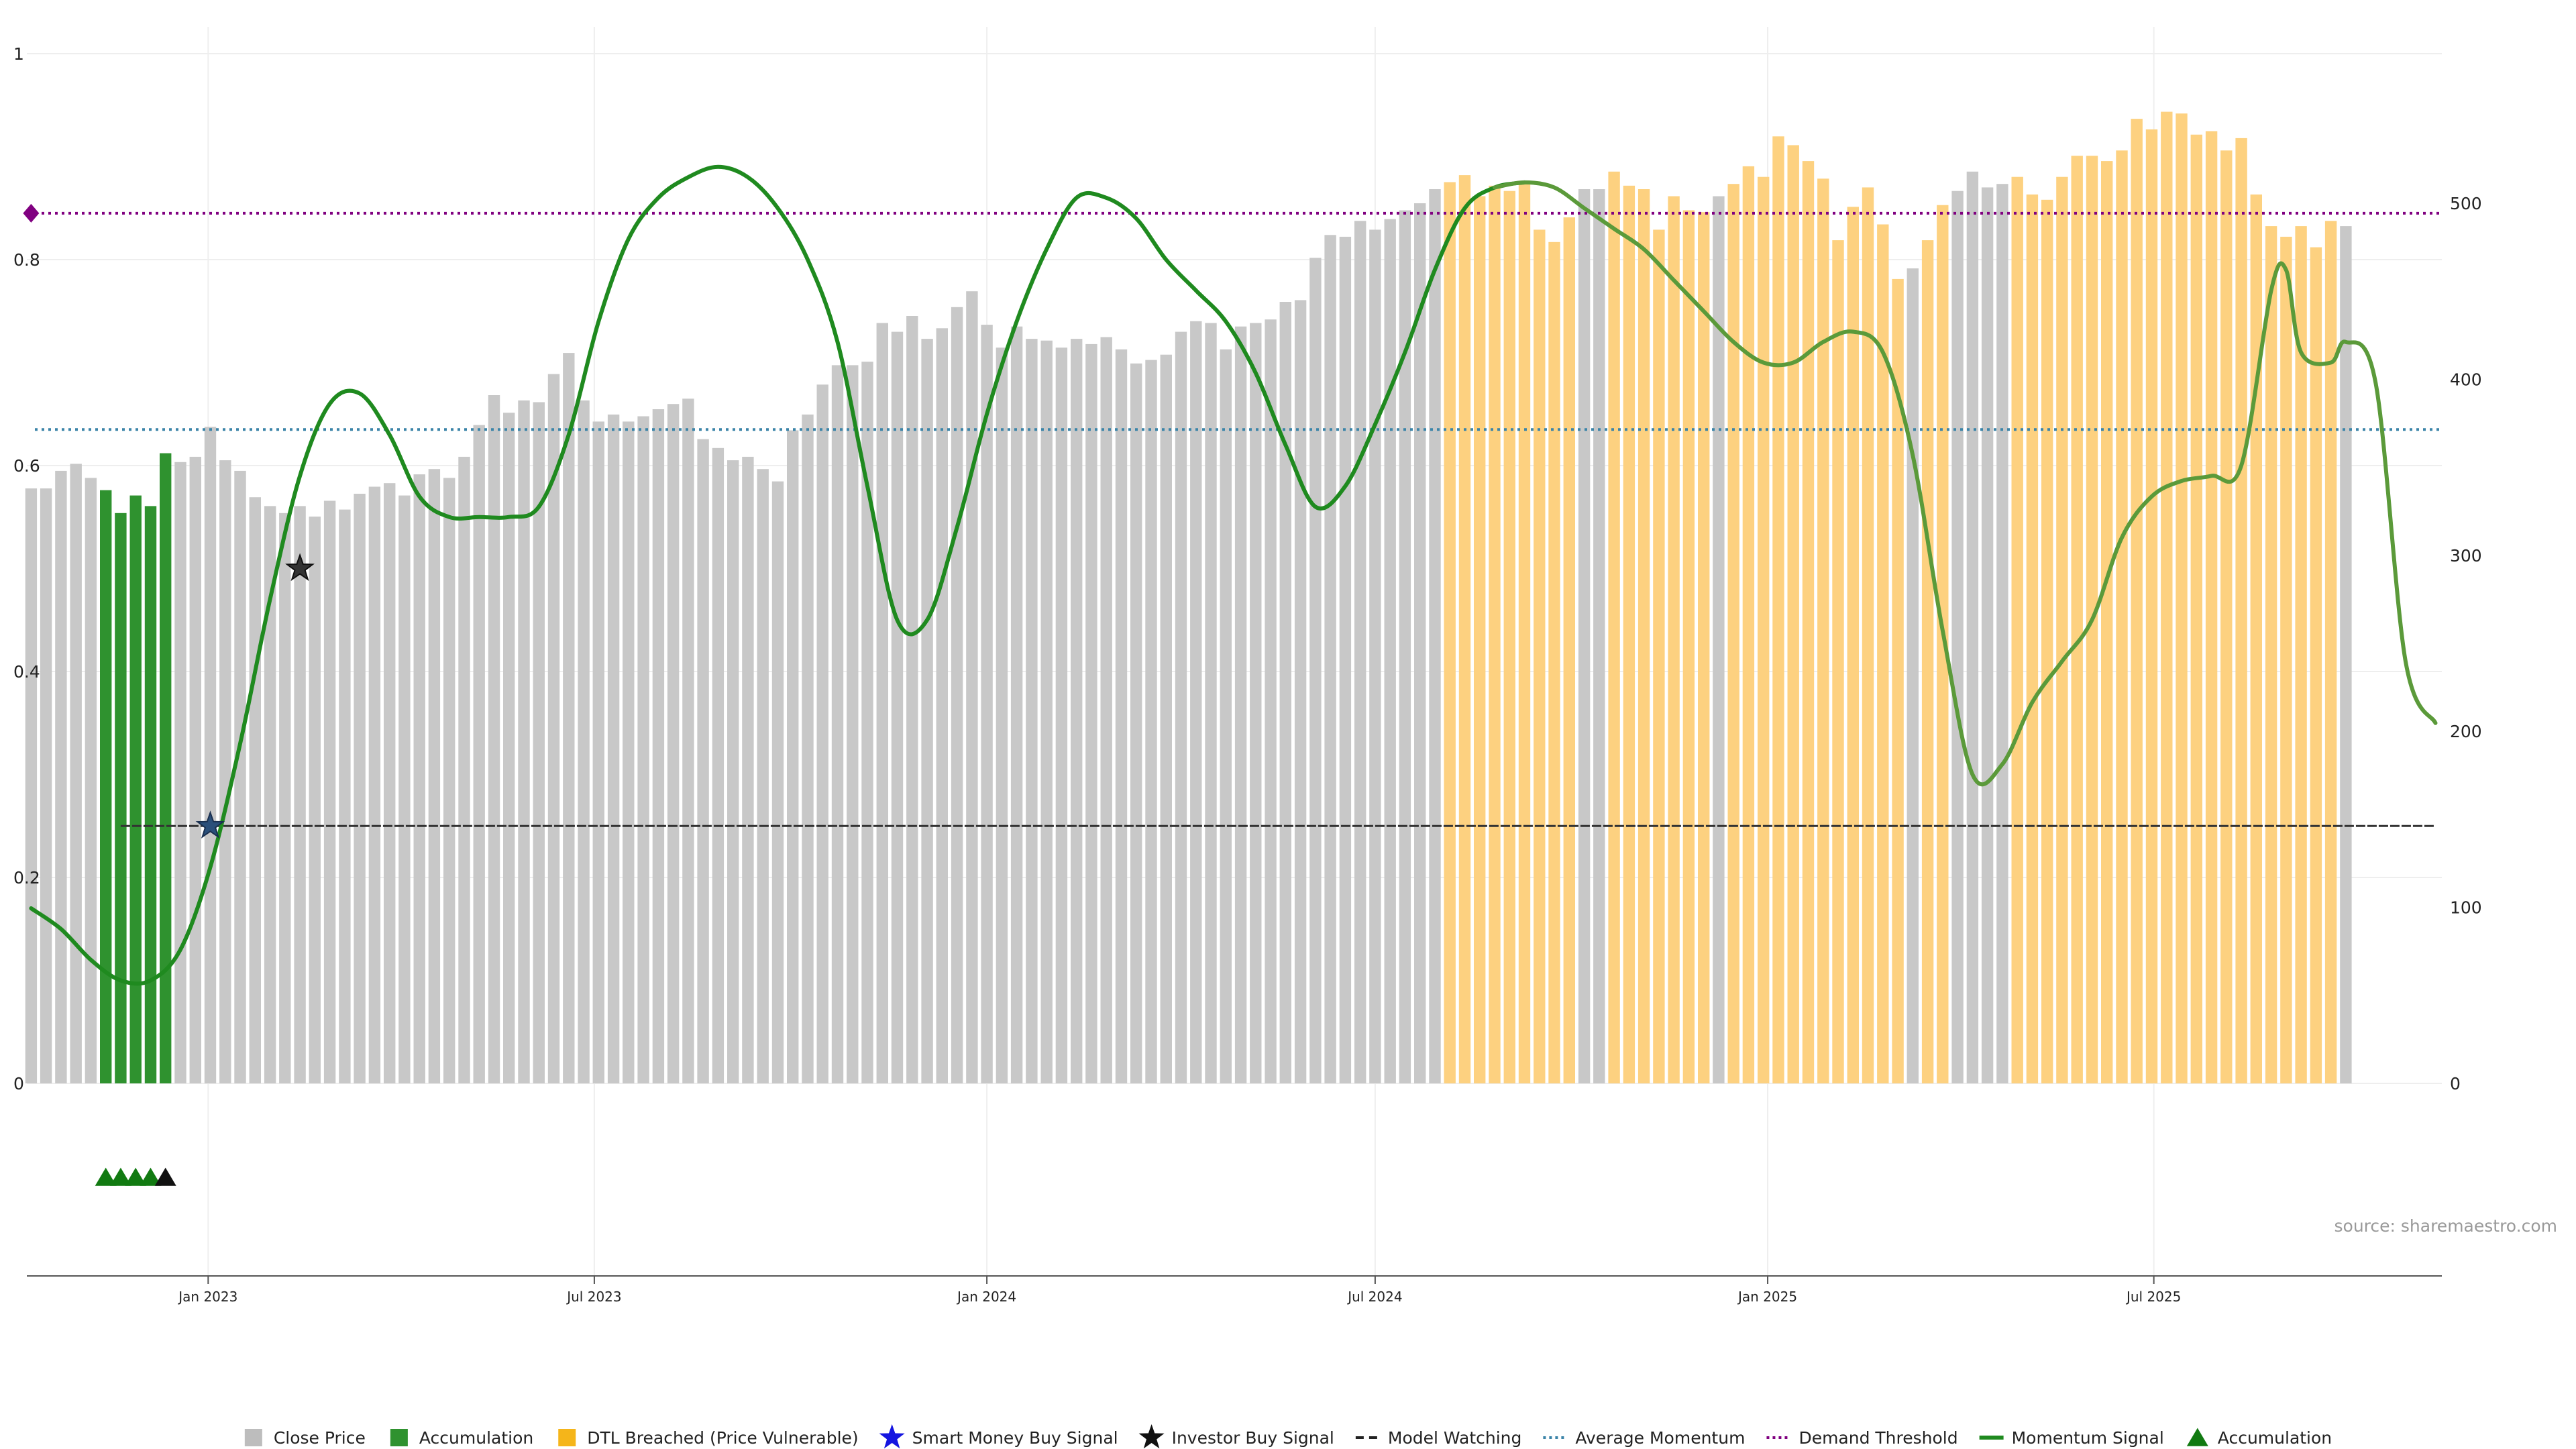  What do you see at coordinates (26, 466) in the screenshot?
I see `left-axis-tick-label: 0.6` at bounding box center [26, 466].